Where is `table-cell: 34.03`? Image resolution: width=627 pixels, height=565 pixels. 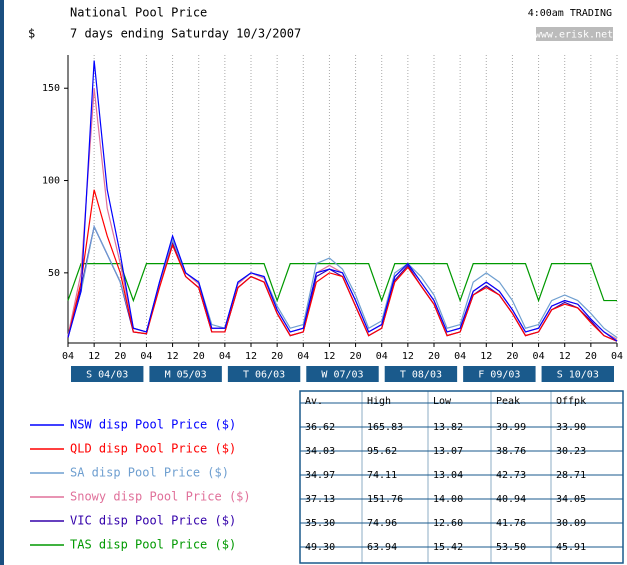
table-cell: 34.03 is located at coordinates (320, 451).